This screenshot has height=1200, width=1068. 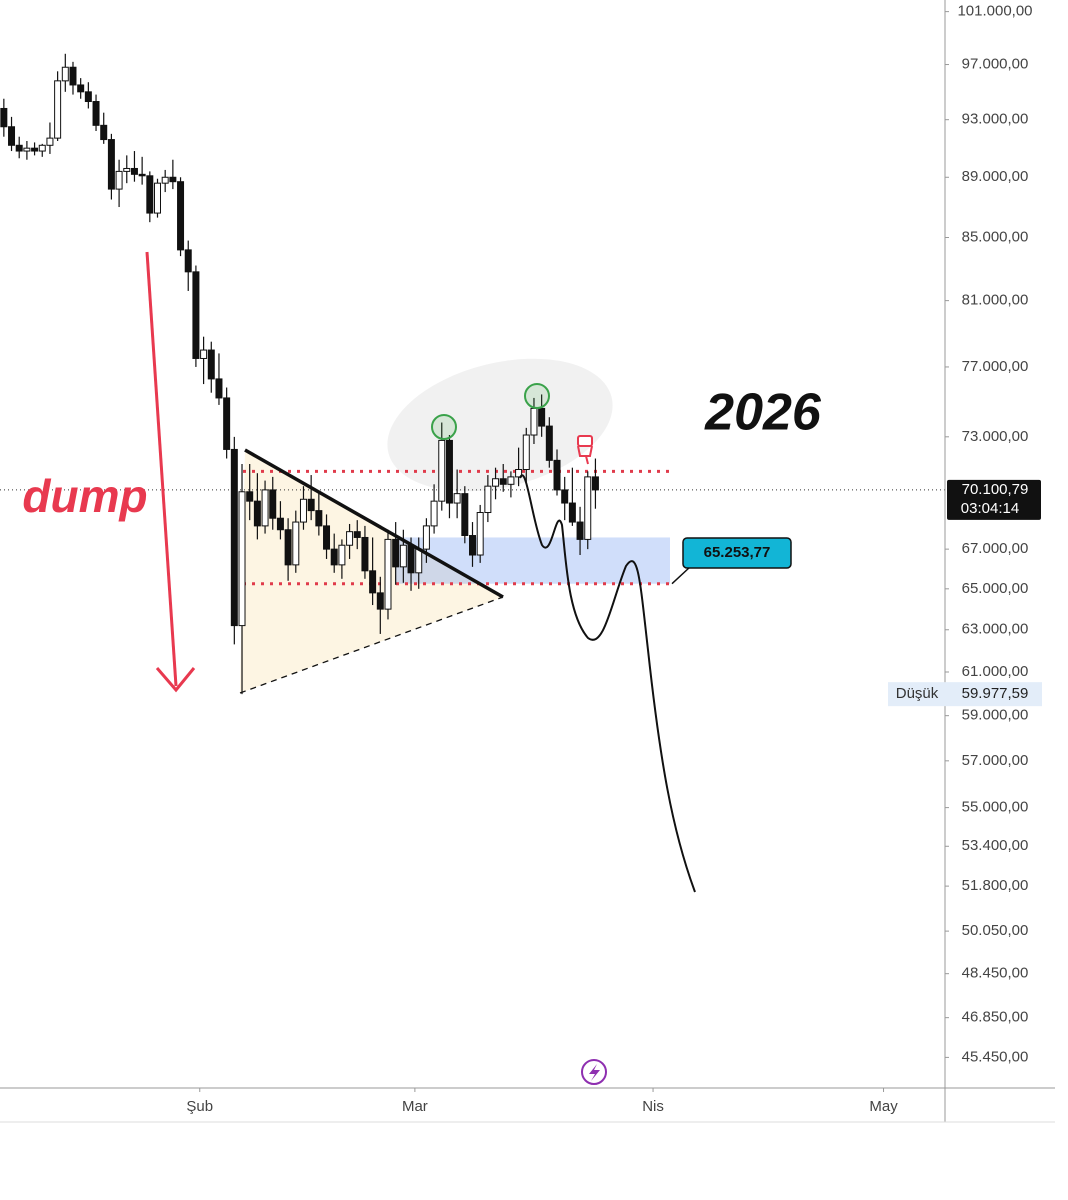 I want to click on low-label: 59.977,59, so click(x=995, y=693).